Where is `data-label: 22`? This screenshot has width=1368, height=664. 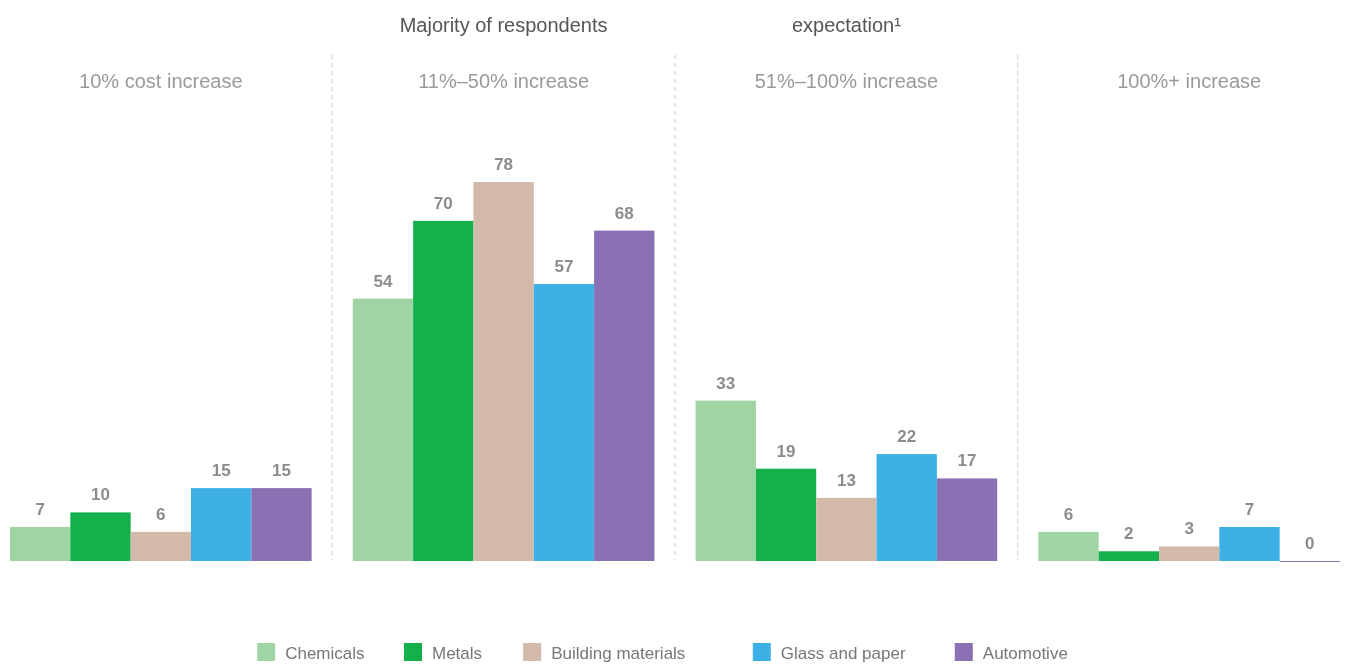
data-label: 22 is located at coordinates (907, 437).